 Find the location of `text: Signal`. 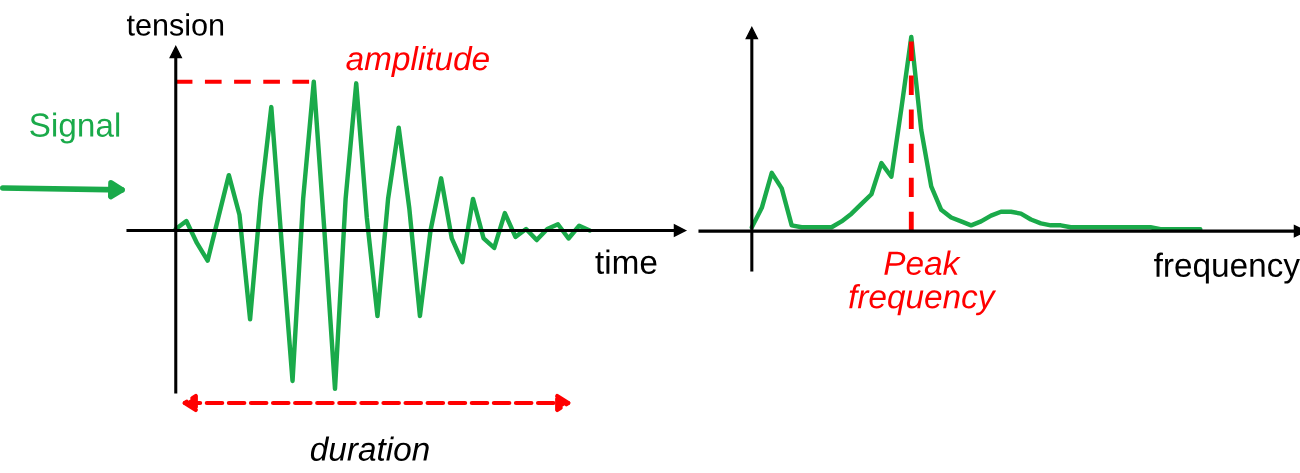

text: Signal is located at coordinates (75, 128).